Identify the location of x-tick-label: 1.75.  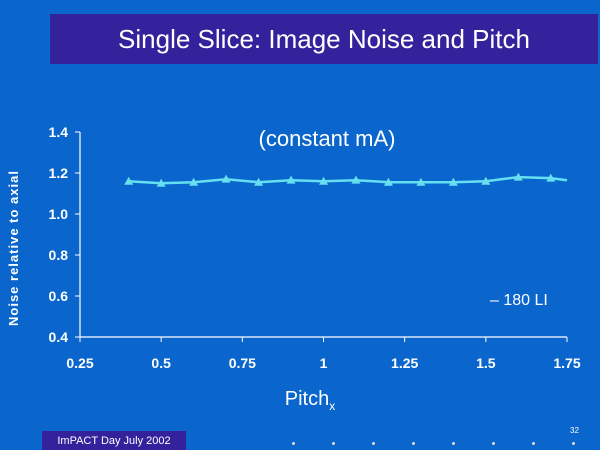
(566, 363).